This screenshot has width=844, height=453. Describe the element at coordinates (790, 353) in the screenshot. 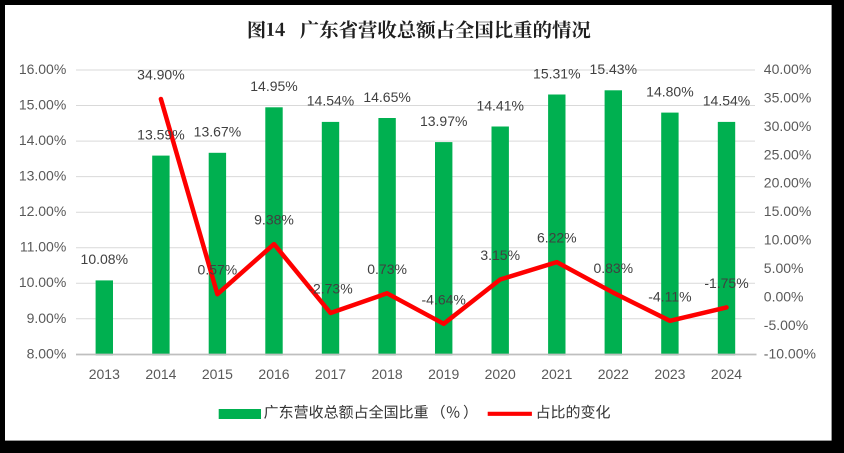

I see `svg-text: -10.00%` at that location.